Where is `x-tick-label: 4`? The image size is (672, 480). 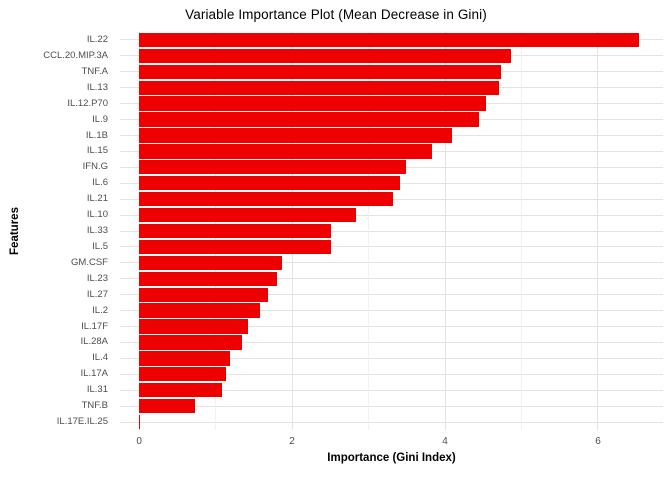 x-tick-label: 4 is located at coordinates (445, 441).